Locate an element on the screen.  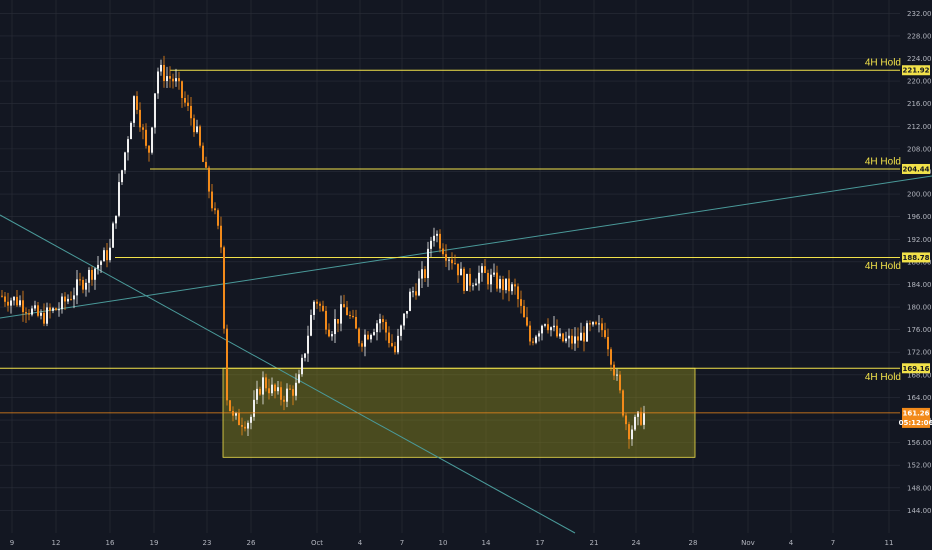
y-tick-label: 216.00 is located at coordinates (919, 104).